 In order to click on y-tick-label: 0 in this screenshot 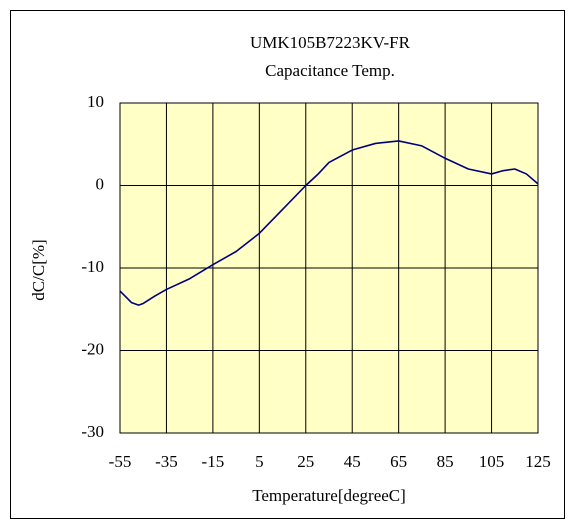, I will do `click(100, 183)`.